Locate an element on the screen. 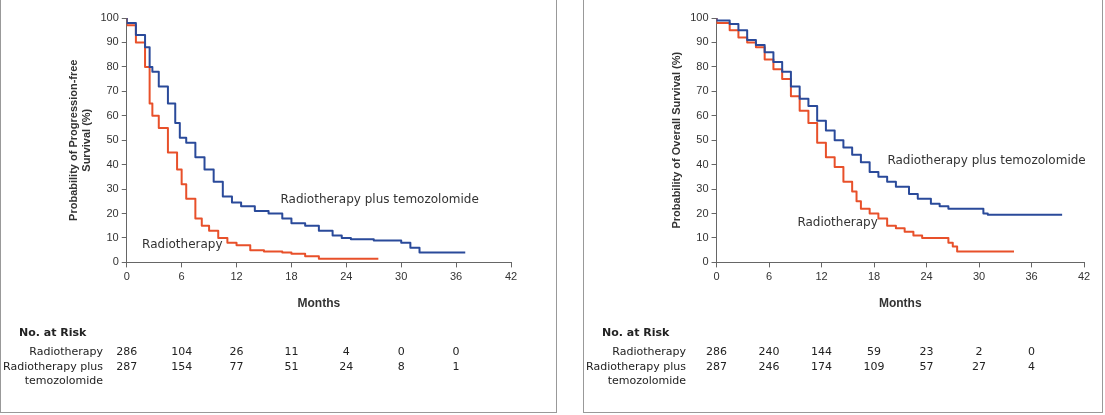 Image resolution: width=1105 pixels, height=415 pixels. text: 77 is located at coordinates (236, 366).